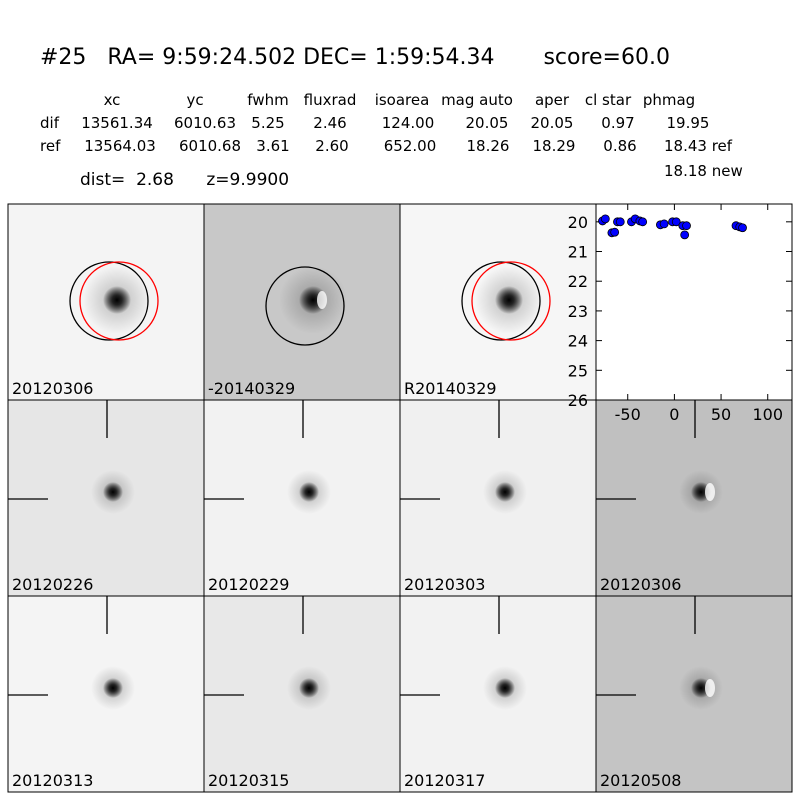  I want to click on column-header: mag auto, so click(477, 100).